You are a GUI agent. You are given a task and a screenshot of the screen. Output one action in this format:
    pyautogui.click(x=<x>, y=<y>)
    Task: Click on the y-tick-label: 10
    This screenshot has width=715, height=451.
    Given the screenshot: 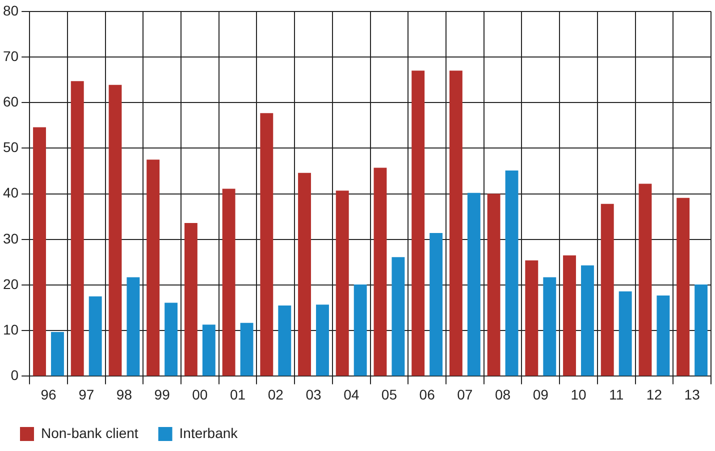 What is the action you would take?
    pyautogui.click(x=10, y=329)
    